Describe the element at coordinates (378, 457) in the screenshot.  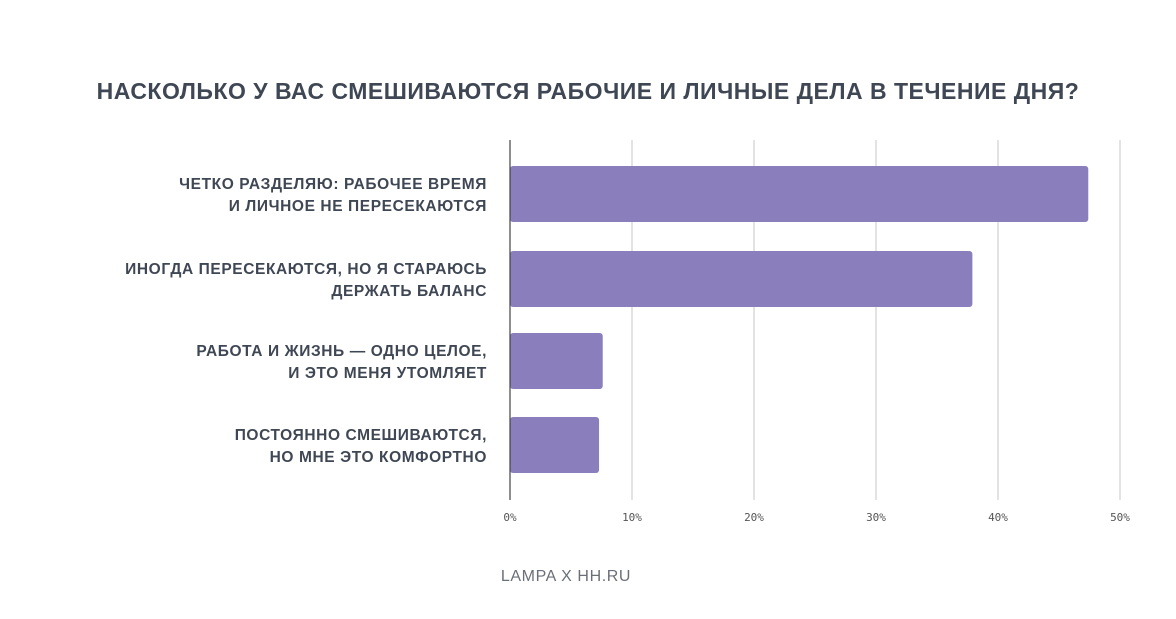
I see `category-label: НО МНЕ ЭТО КОМФОРТНО` at that location.